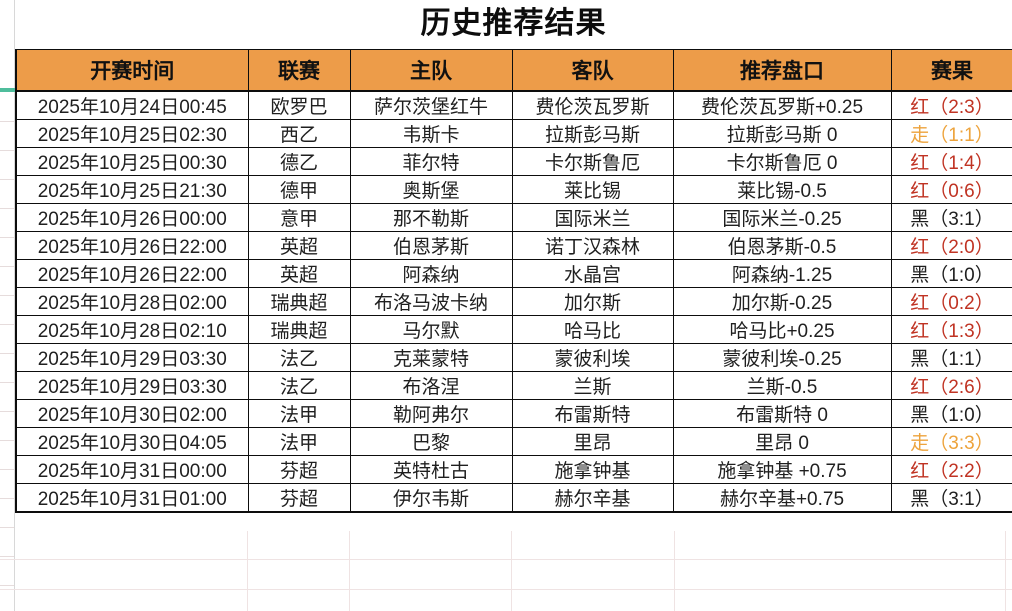  What do you see at coordinates (592, 189) in the screenshot?
I see `cell-away: 莱比锡` at bounding box center [592, 189].